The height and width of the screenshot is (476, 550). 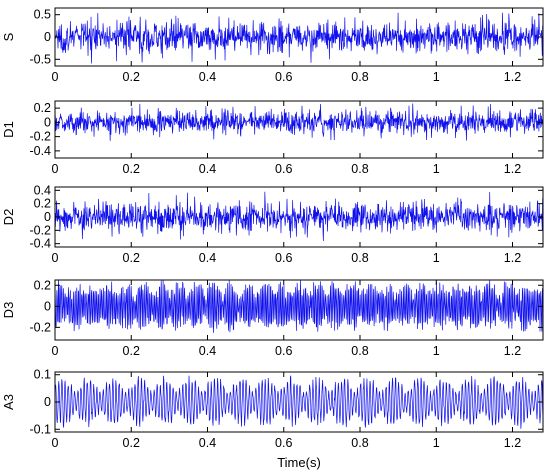 What do you see at coordinates (299, 306) in the screenshot?
I see `signal-line-d3` at bounding box center [299, 306].